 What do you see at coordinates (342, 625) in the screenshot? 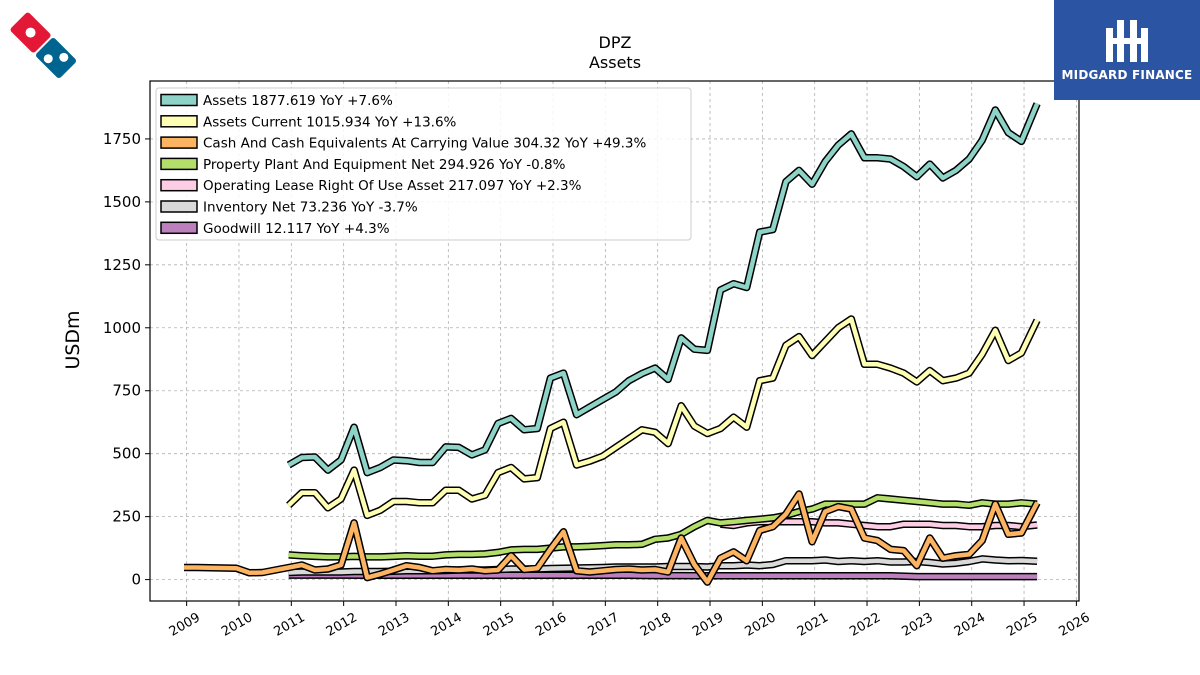
I see `x-tick-label: 2012` at bounding box center [342, 625].